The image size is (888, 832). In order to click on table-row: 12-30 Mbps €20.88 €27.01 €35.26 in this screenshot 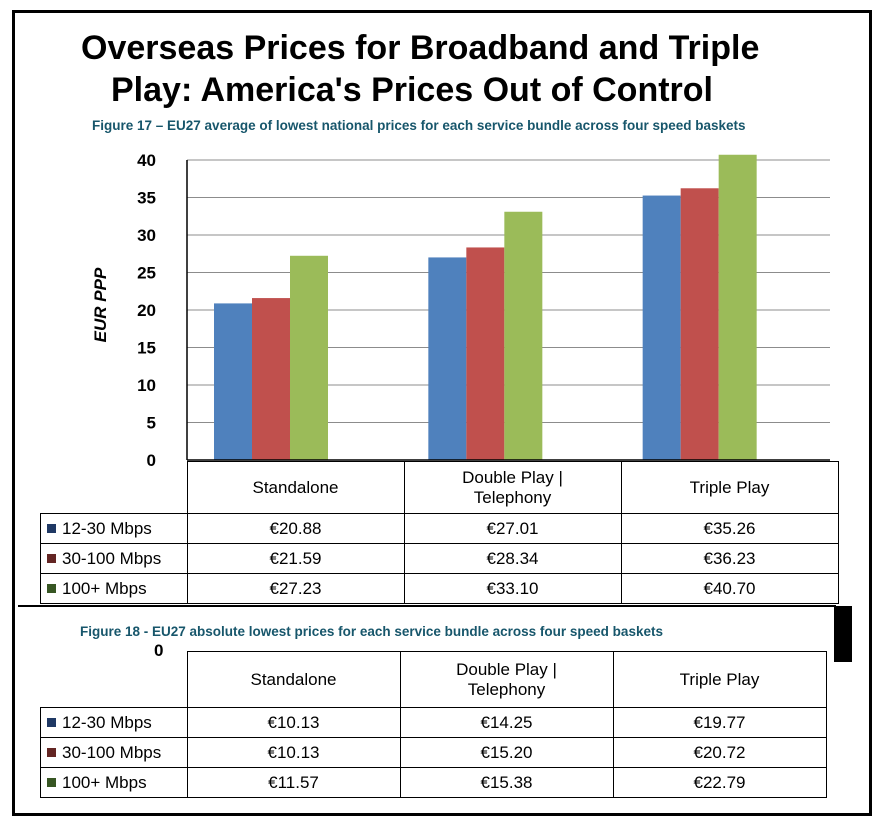, I will do `click(439, 528)`.